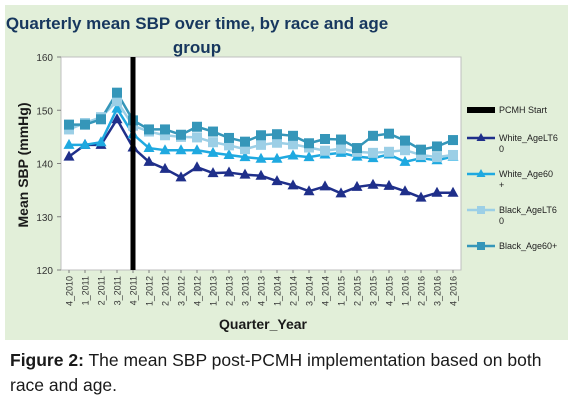 Image resolution: width=577 pixels, height=403 pixels. What do you see at coordinates (23, 165) in the screenshot?
I see `y-axis-label: Mean SBP (mmHg)` at bounding box center [23, 165].